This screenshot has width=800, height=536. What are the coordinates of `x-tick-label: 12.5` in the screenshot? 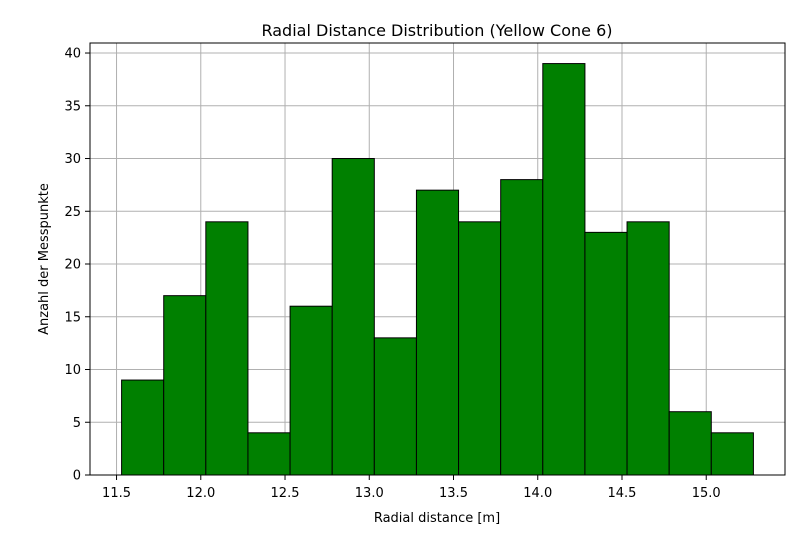 It's located at (285, 493).